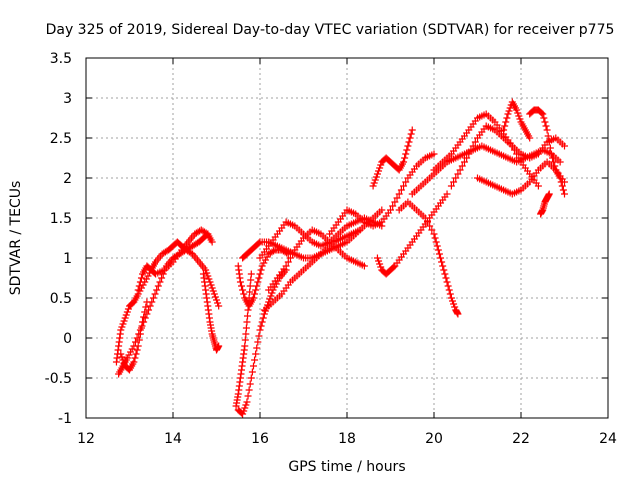 This screenshot has width=640, height=480. I want to click on y-tick-label: 0.5, so click(61, 299).